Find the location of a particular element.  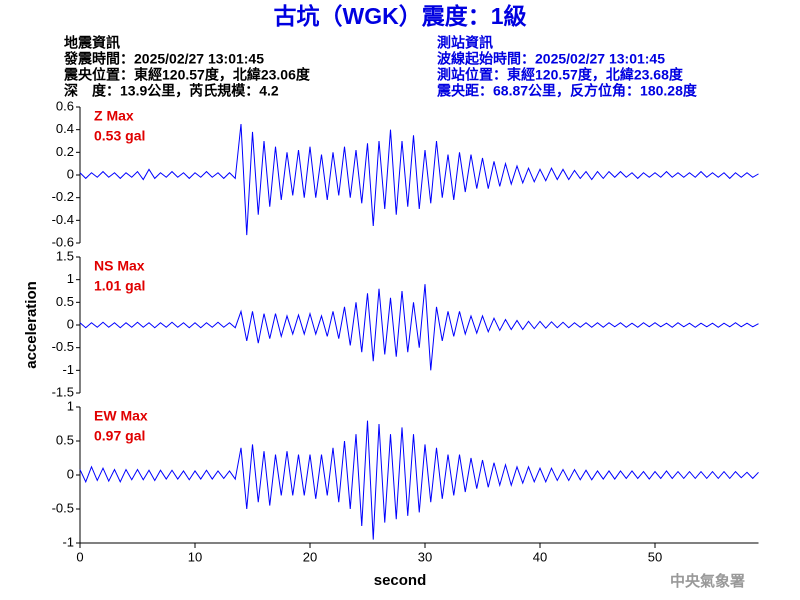

y-tick-label: -1.5 is located at coordinates (63, 391).